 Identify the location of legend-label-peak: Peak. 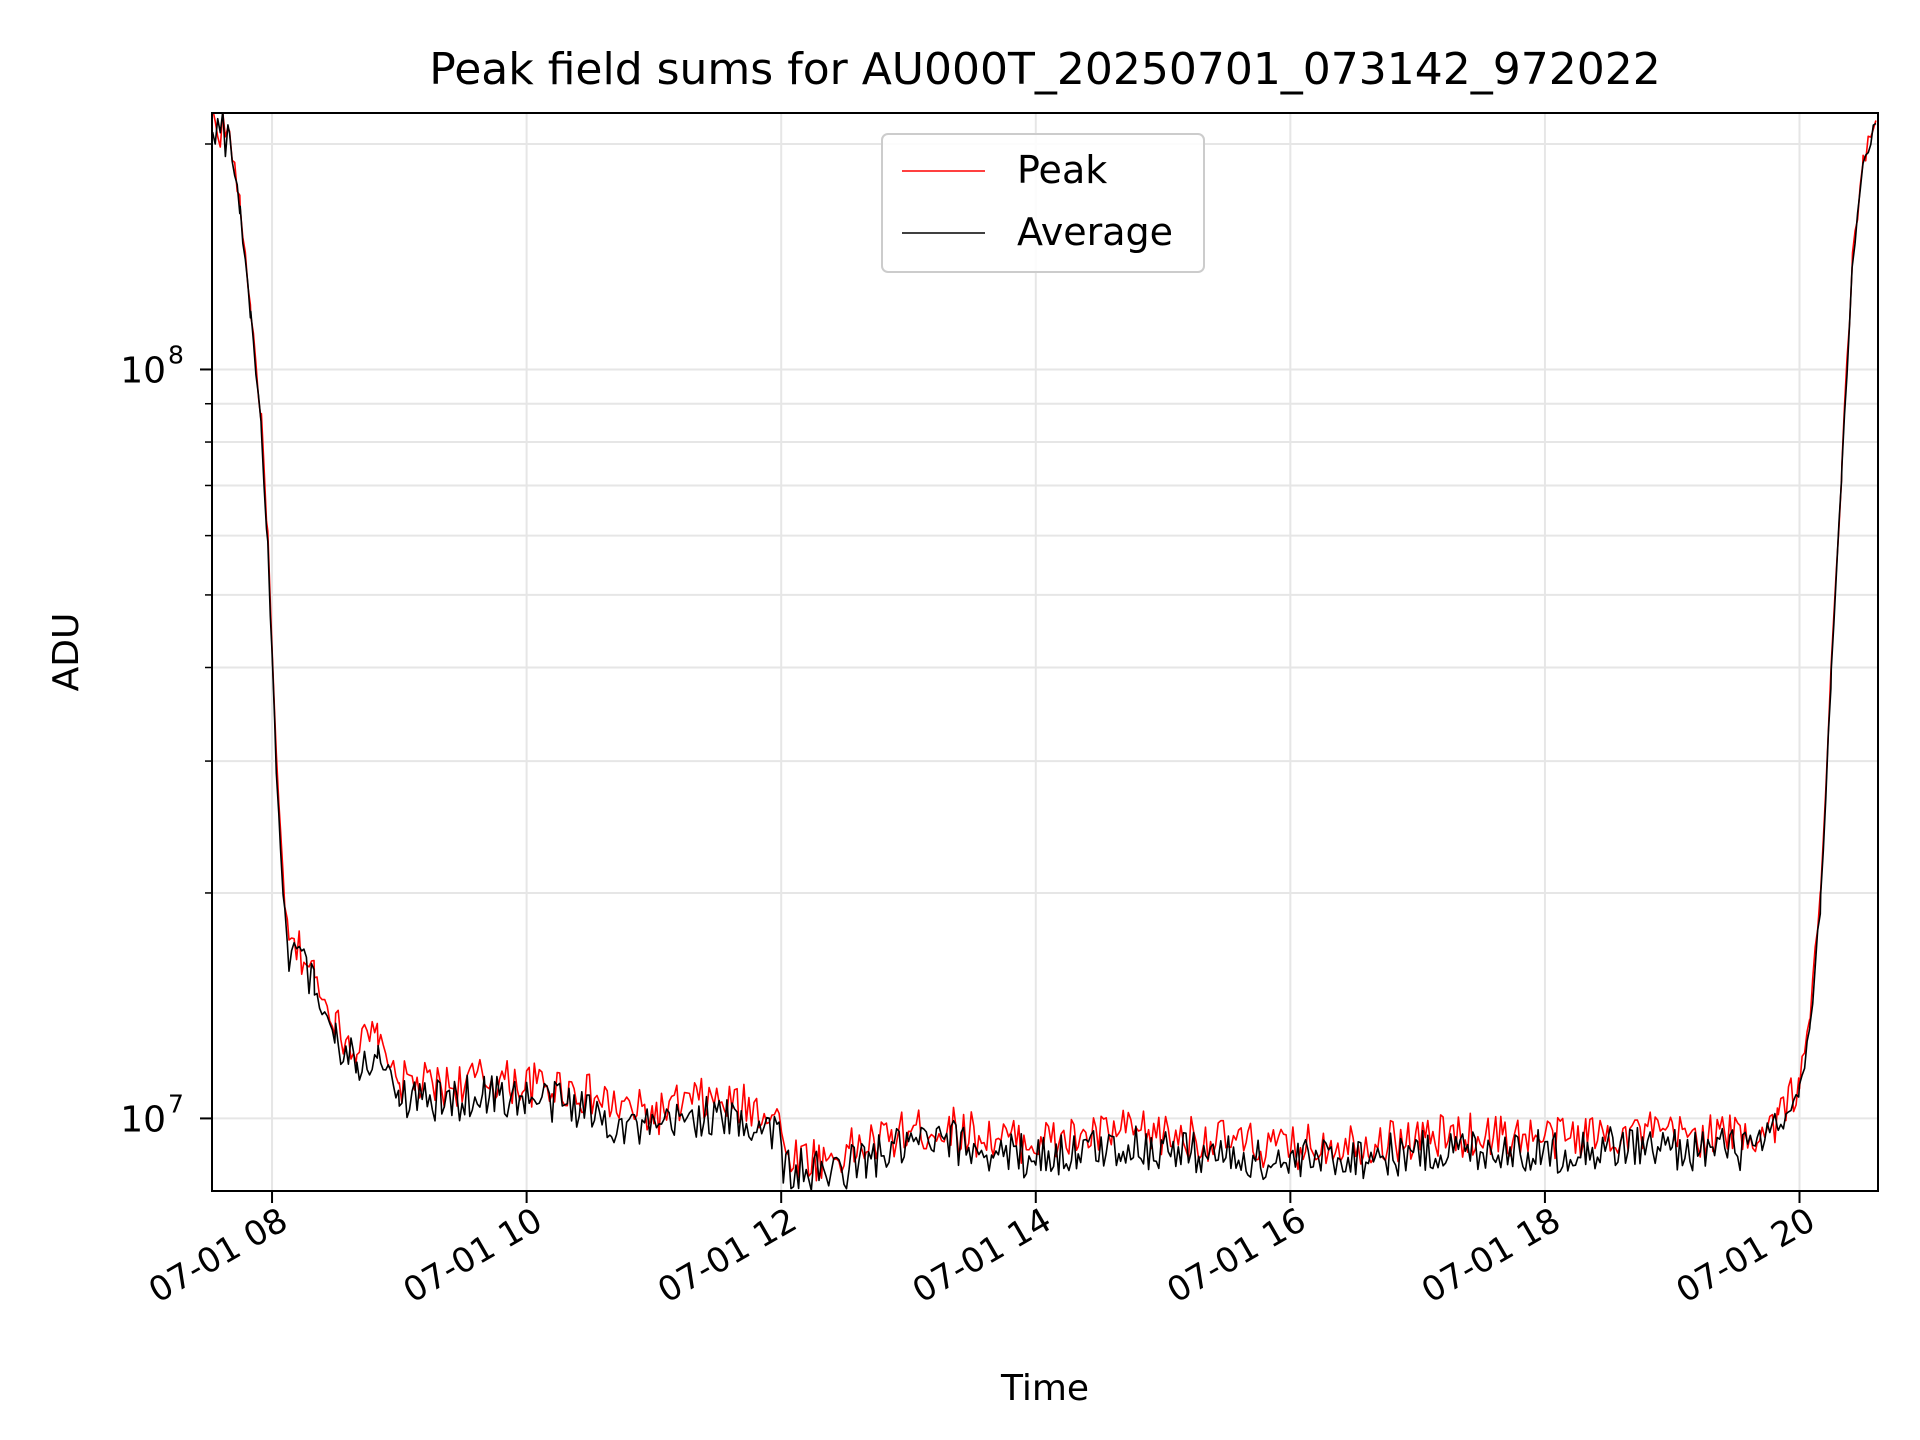
(1062, 170).